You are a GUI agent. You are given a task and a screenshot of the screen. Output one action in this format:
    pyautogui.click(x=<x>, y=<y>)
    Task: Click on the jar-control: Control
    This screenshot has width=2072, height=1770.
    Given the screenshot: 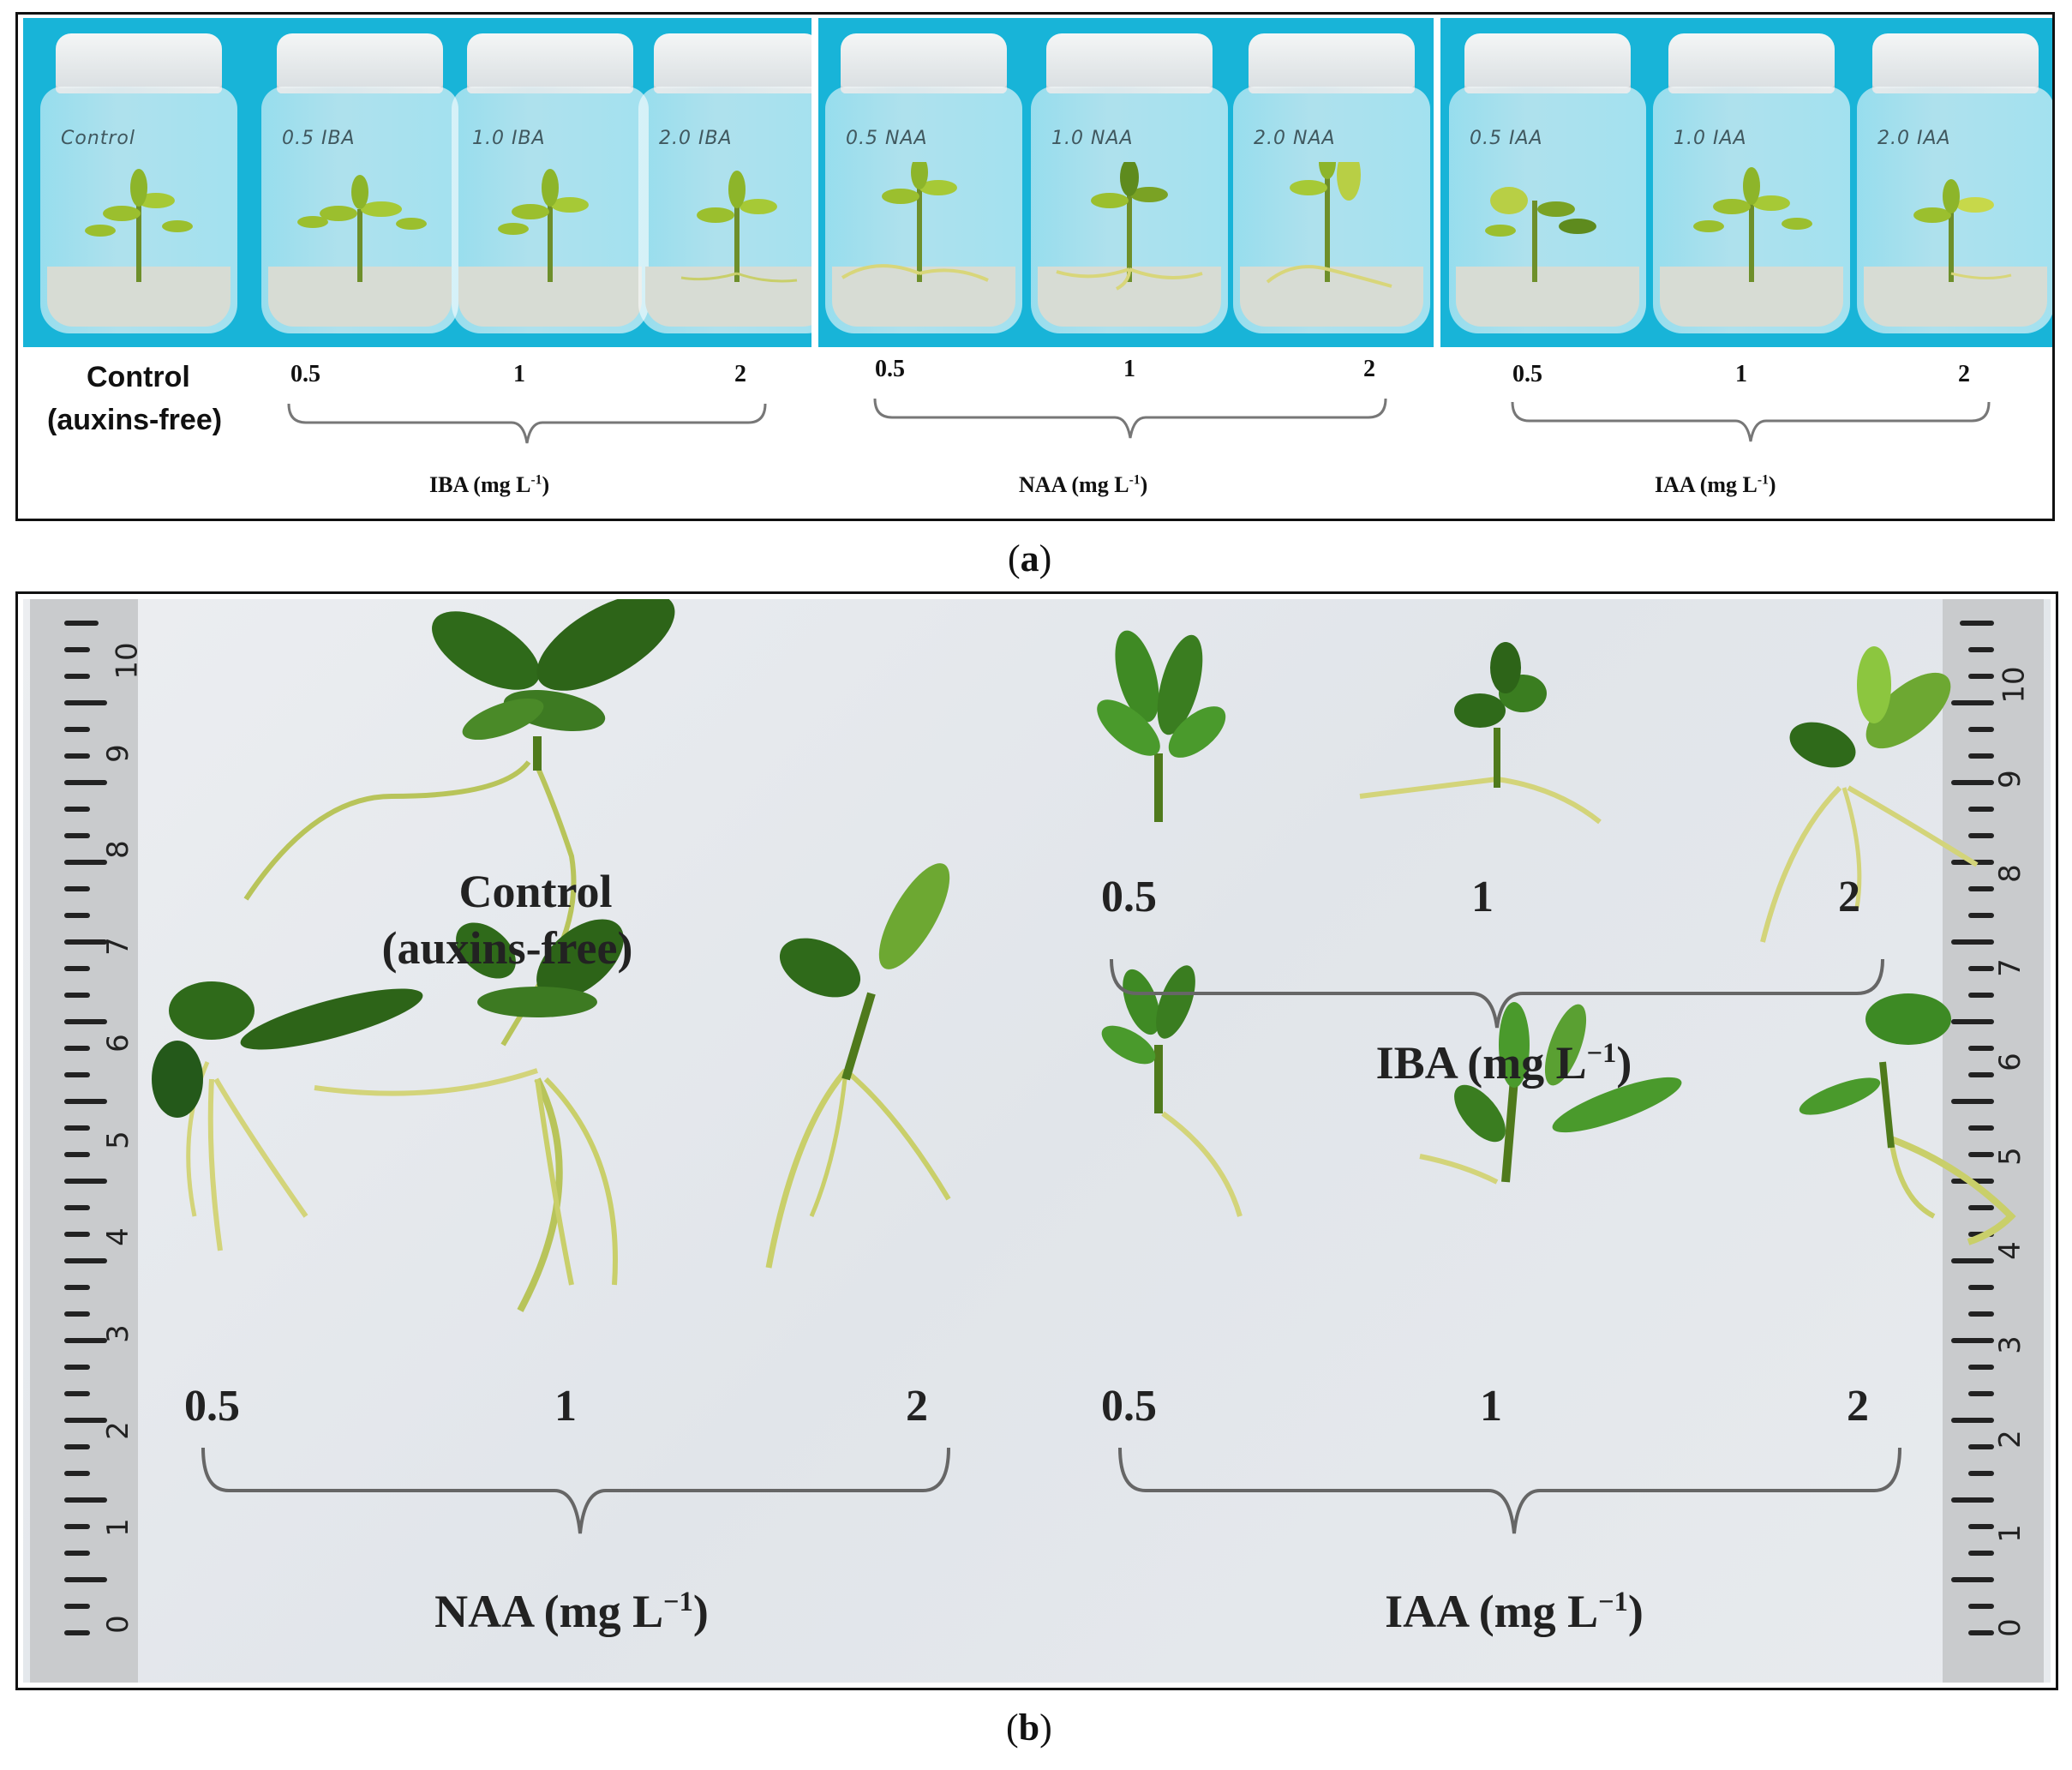 What is the action you would take?
    pyautogui.click(x=138, y=183)
    